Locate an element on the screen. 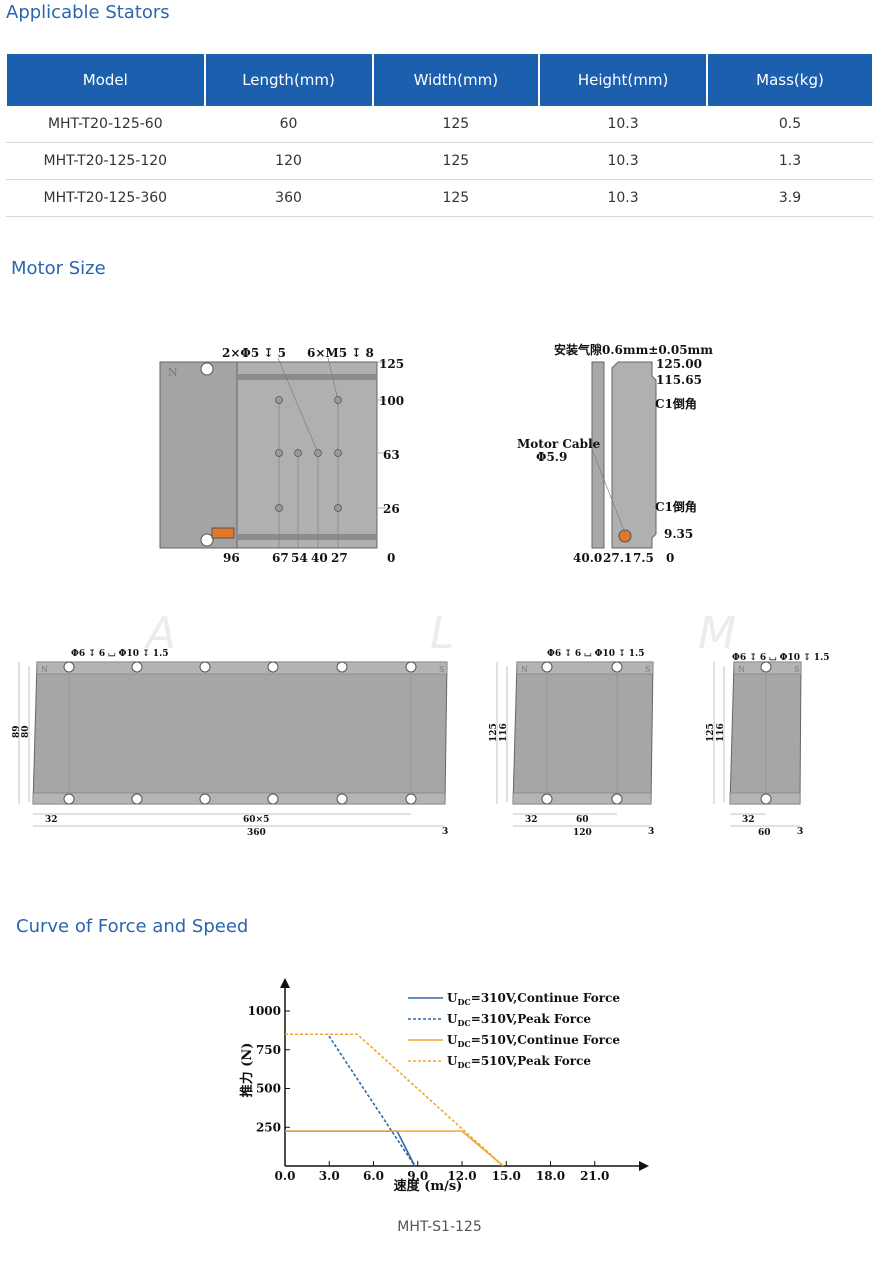 This screenshot has width=879, height=1267. cell-model: MHT-T20-125-360 is located at coordinates (105, 198).